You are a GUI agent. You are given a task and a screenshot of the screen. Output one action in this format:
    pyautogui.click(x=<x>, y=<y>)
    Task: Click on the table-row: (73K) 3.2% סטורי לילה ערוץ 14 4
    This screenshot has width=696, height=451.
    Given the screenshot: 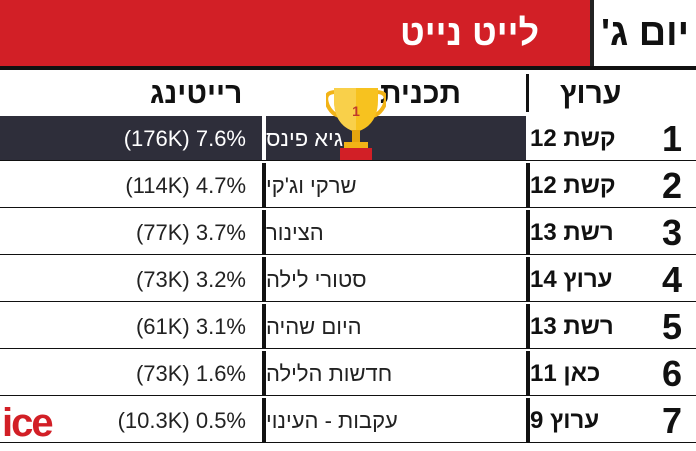 What is the action you would take?
    pyautogui.click(x=348, y=279)
    